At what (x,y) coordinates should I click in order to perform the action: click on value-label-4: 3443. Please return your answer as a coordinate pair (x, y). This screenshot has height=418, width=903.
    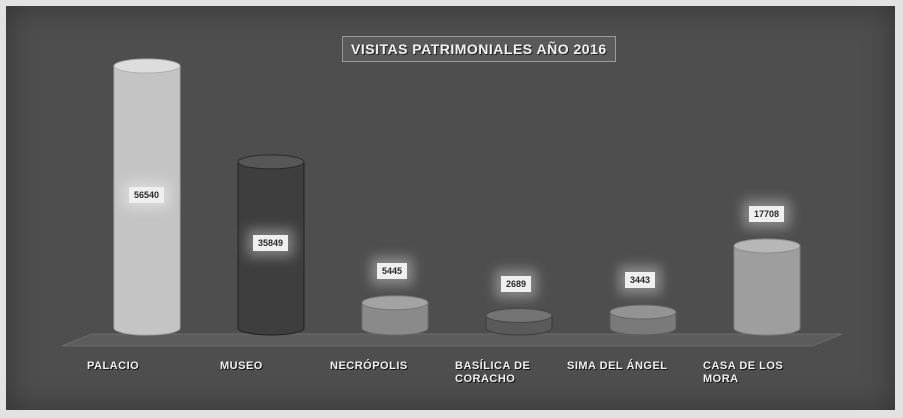
    Looking at the image, I should click on (640, 280).